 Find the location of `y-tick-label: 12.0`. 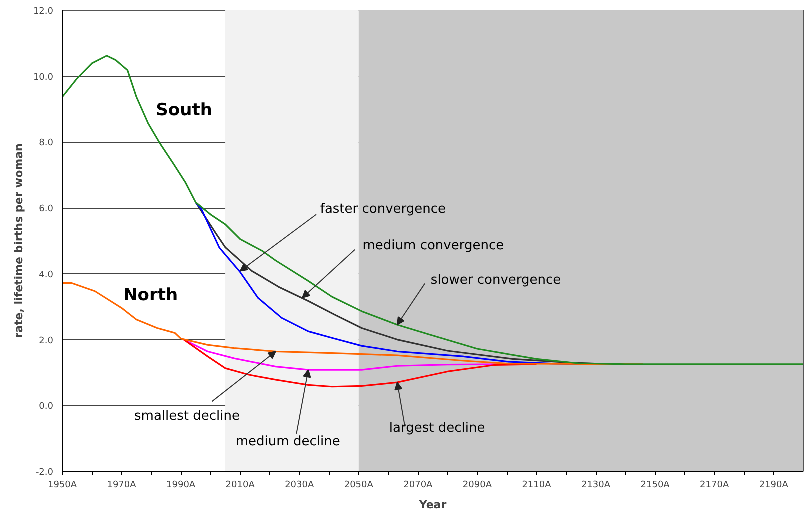

y-tick-label: 12.0 is located at coordinates (43, 12).